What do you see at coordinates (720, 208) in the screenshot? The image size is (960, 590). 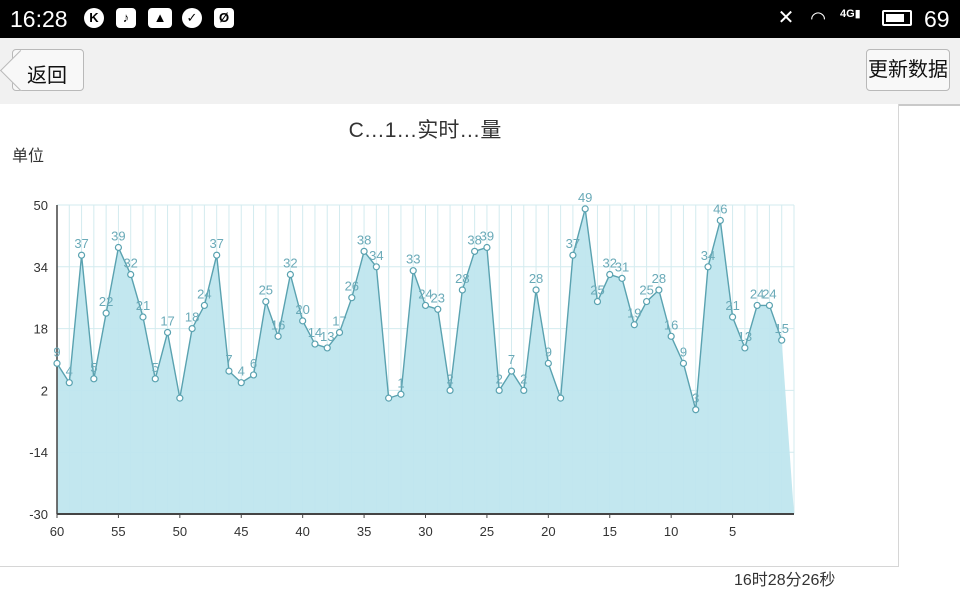 I see `data-label: 46` at bounding box center [720, 208].